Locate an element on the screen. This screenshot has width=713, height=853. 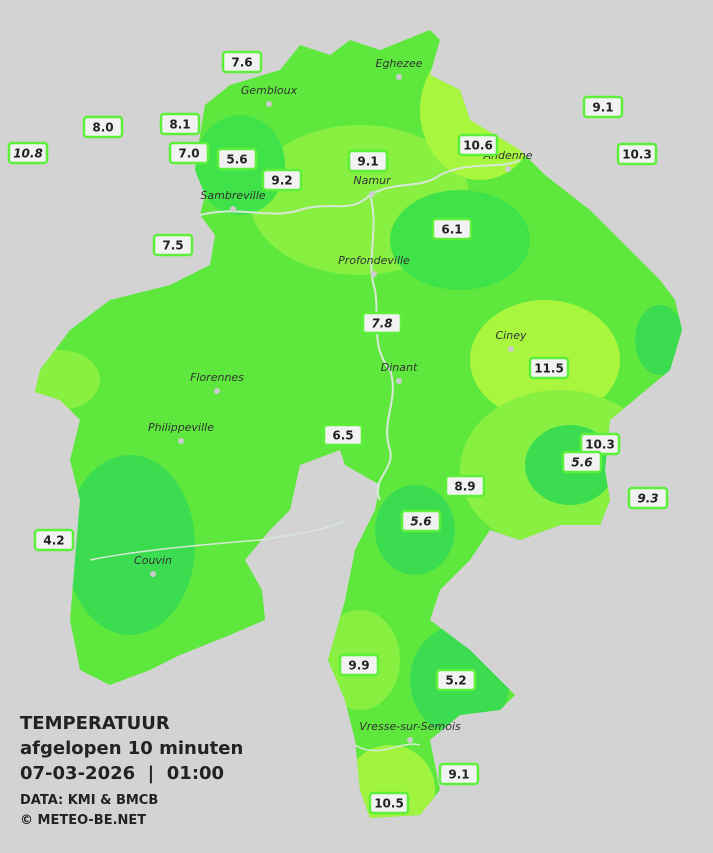
station-value: 9.2 is located at coordinates (281, 181).